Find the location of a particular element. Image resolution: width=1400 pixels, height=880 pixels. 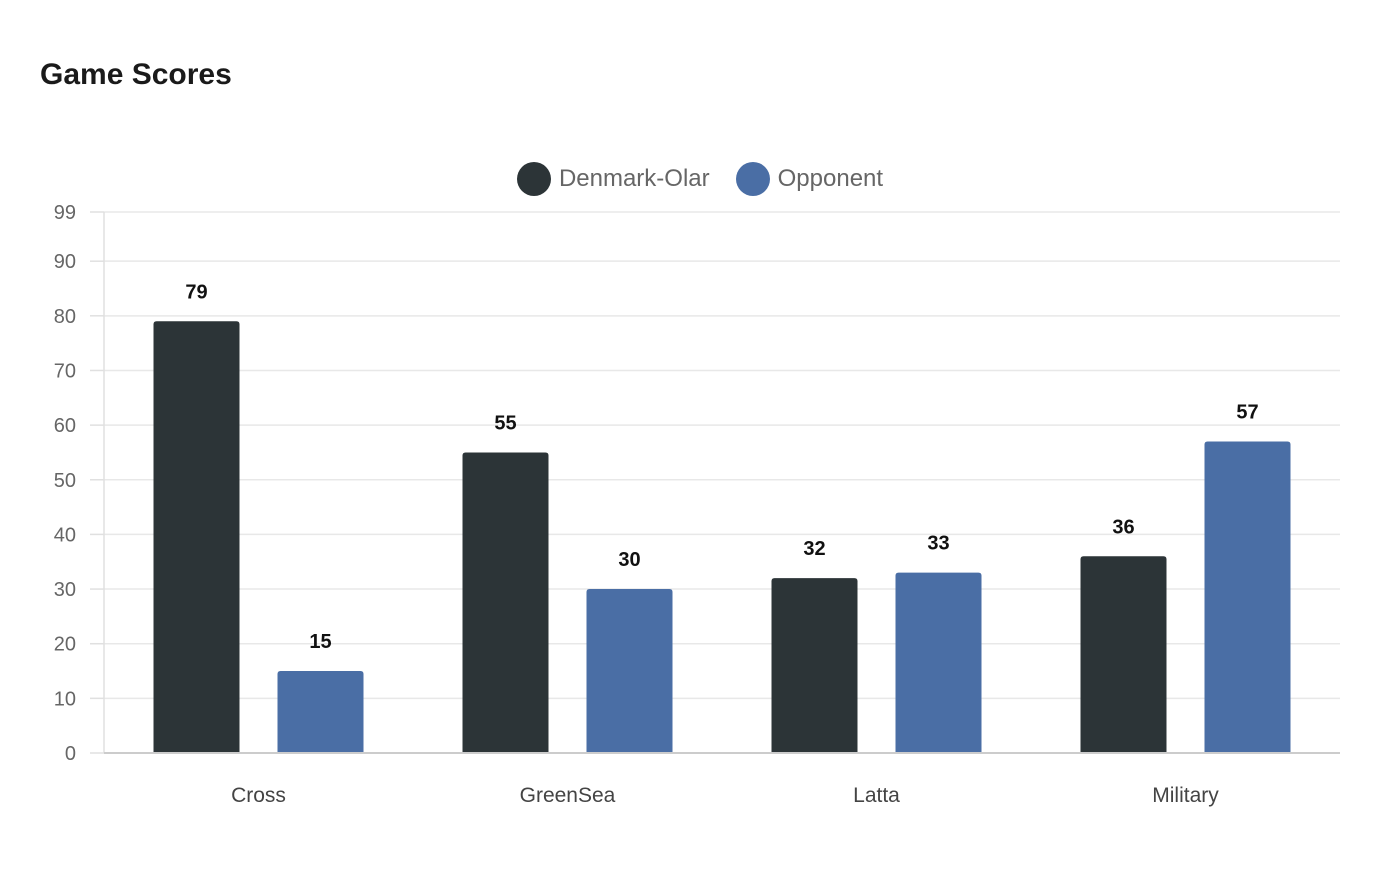

legend-label-opponent: Opponent is located at coordinates (830, 178).